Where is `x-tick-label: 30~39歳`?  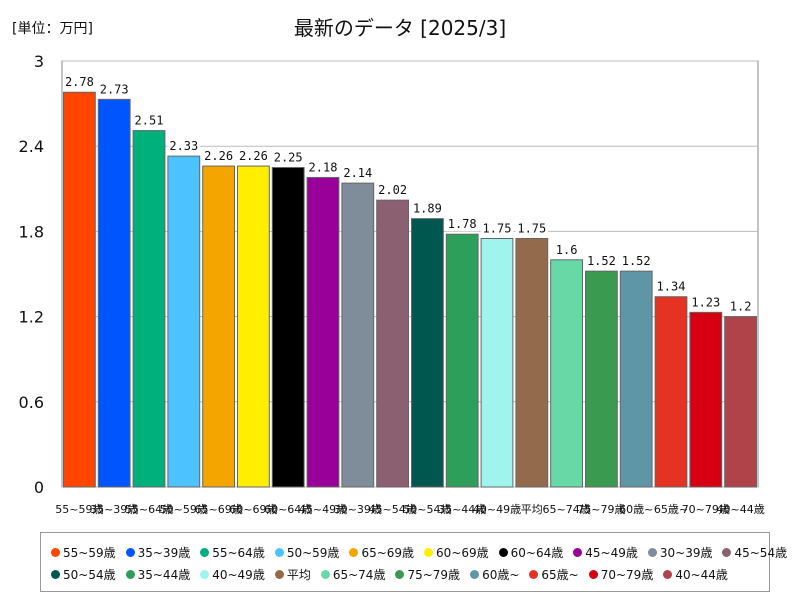
x-tick-label: 30~39歳 is located at coordinates (358, 509).